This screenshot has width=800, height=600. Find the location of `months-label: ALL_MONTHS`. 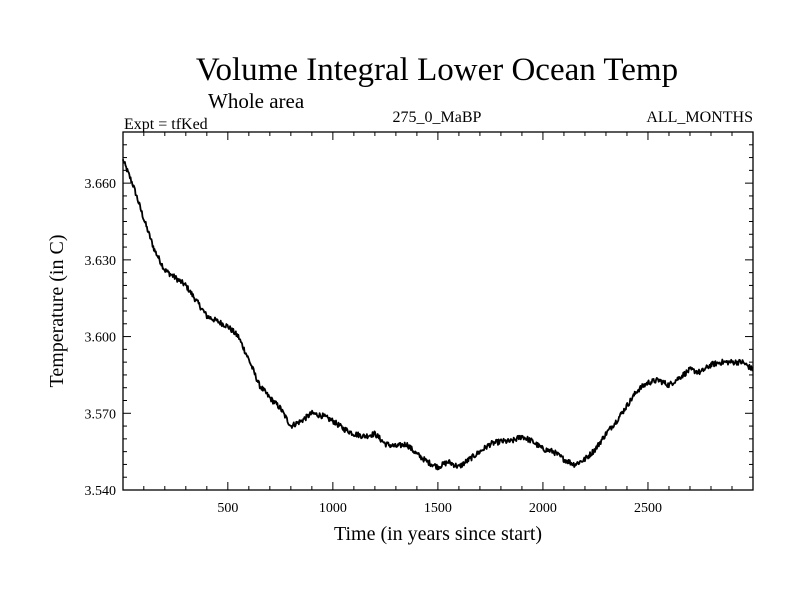

months-label: ALL_MONTHS is located at coordinates (699, 117).